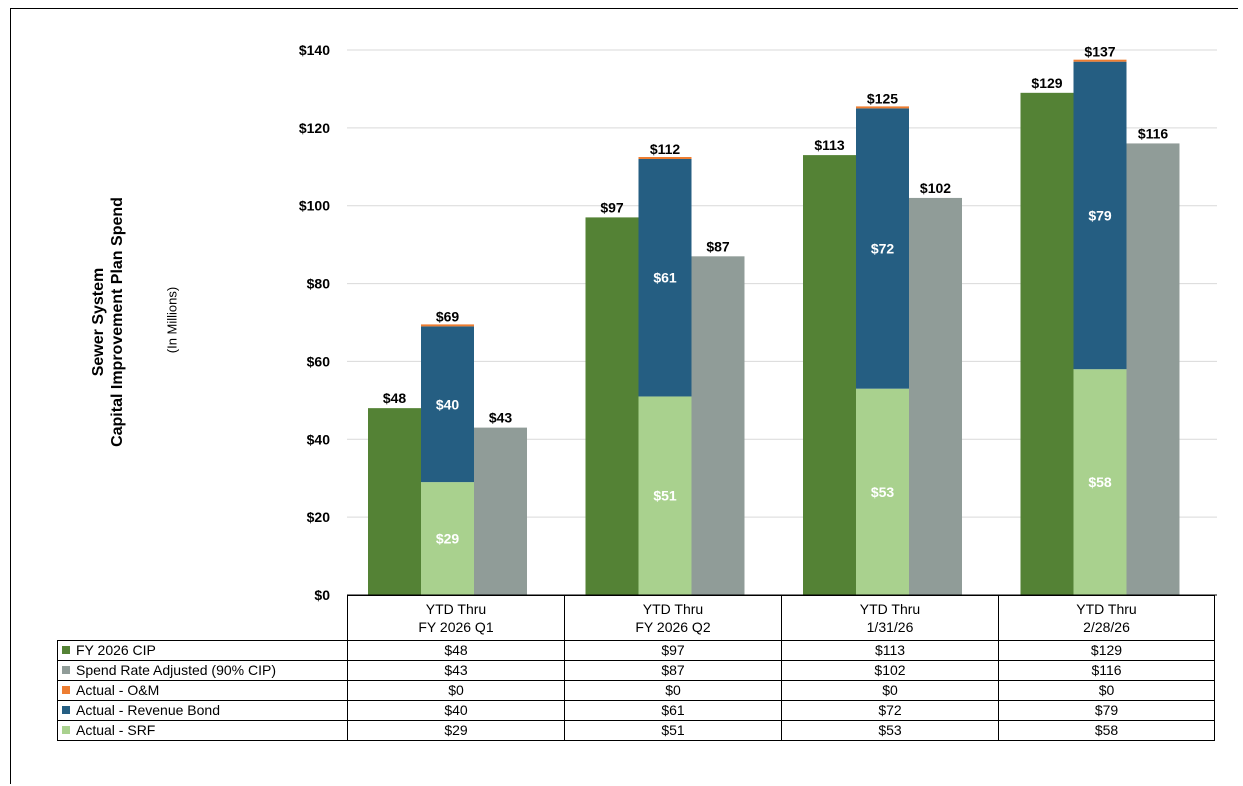 Image resolution: width=1243 pixels, height=786 pixels. What do you see at coordinates (322, 595) in the screenshot?
I see `y-tick-label: $0` at bounding box center [322, 595].